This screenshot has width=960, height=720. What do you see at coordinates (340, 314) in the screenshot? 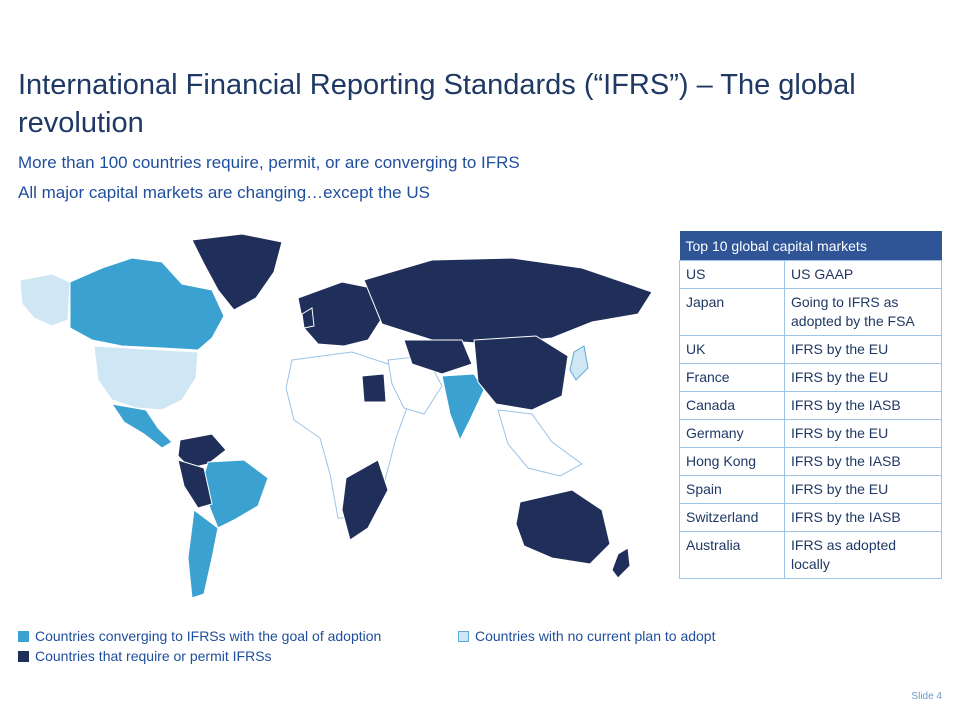
I see `region-europe` at bounding box center [340, 314].